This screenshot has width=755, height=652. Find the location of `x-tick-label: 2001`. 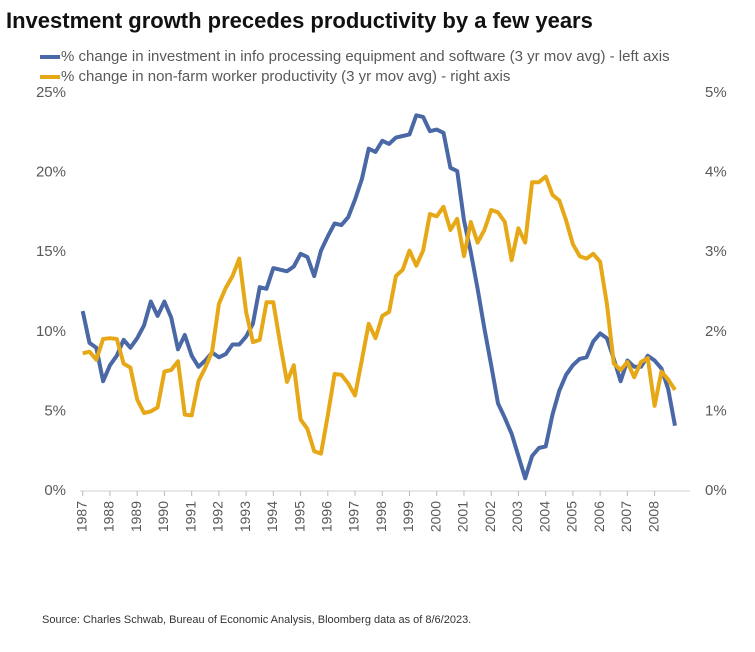

x-tick-label: 2001 is located at coordinates (463, 516).